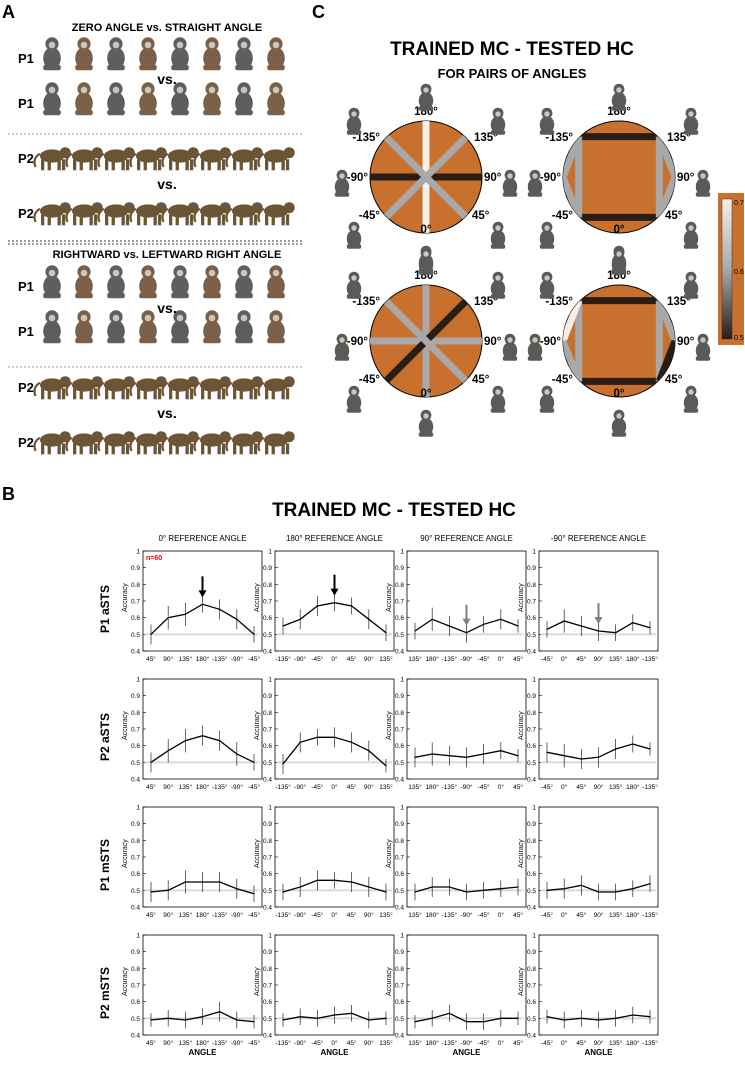  What do you see at coordinates (26, 103) in the screenshot?
I see `panel-a-row-label: P1` at bounding box center [26, 103].